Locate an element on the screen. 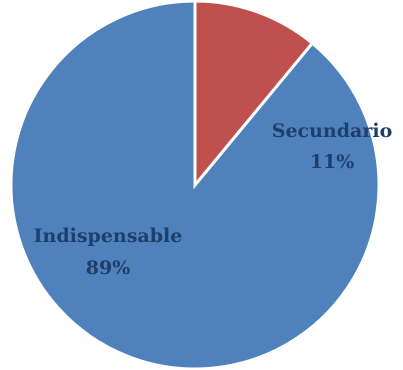 Image resolution: width=403 pixels, height=370 pixels. slice-label-indispensable: Indispensable is located at coordinates (108, 236).